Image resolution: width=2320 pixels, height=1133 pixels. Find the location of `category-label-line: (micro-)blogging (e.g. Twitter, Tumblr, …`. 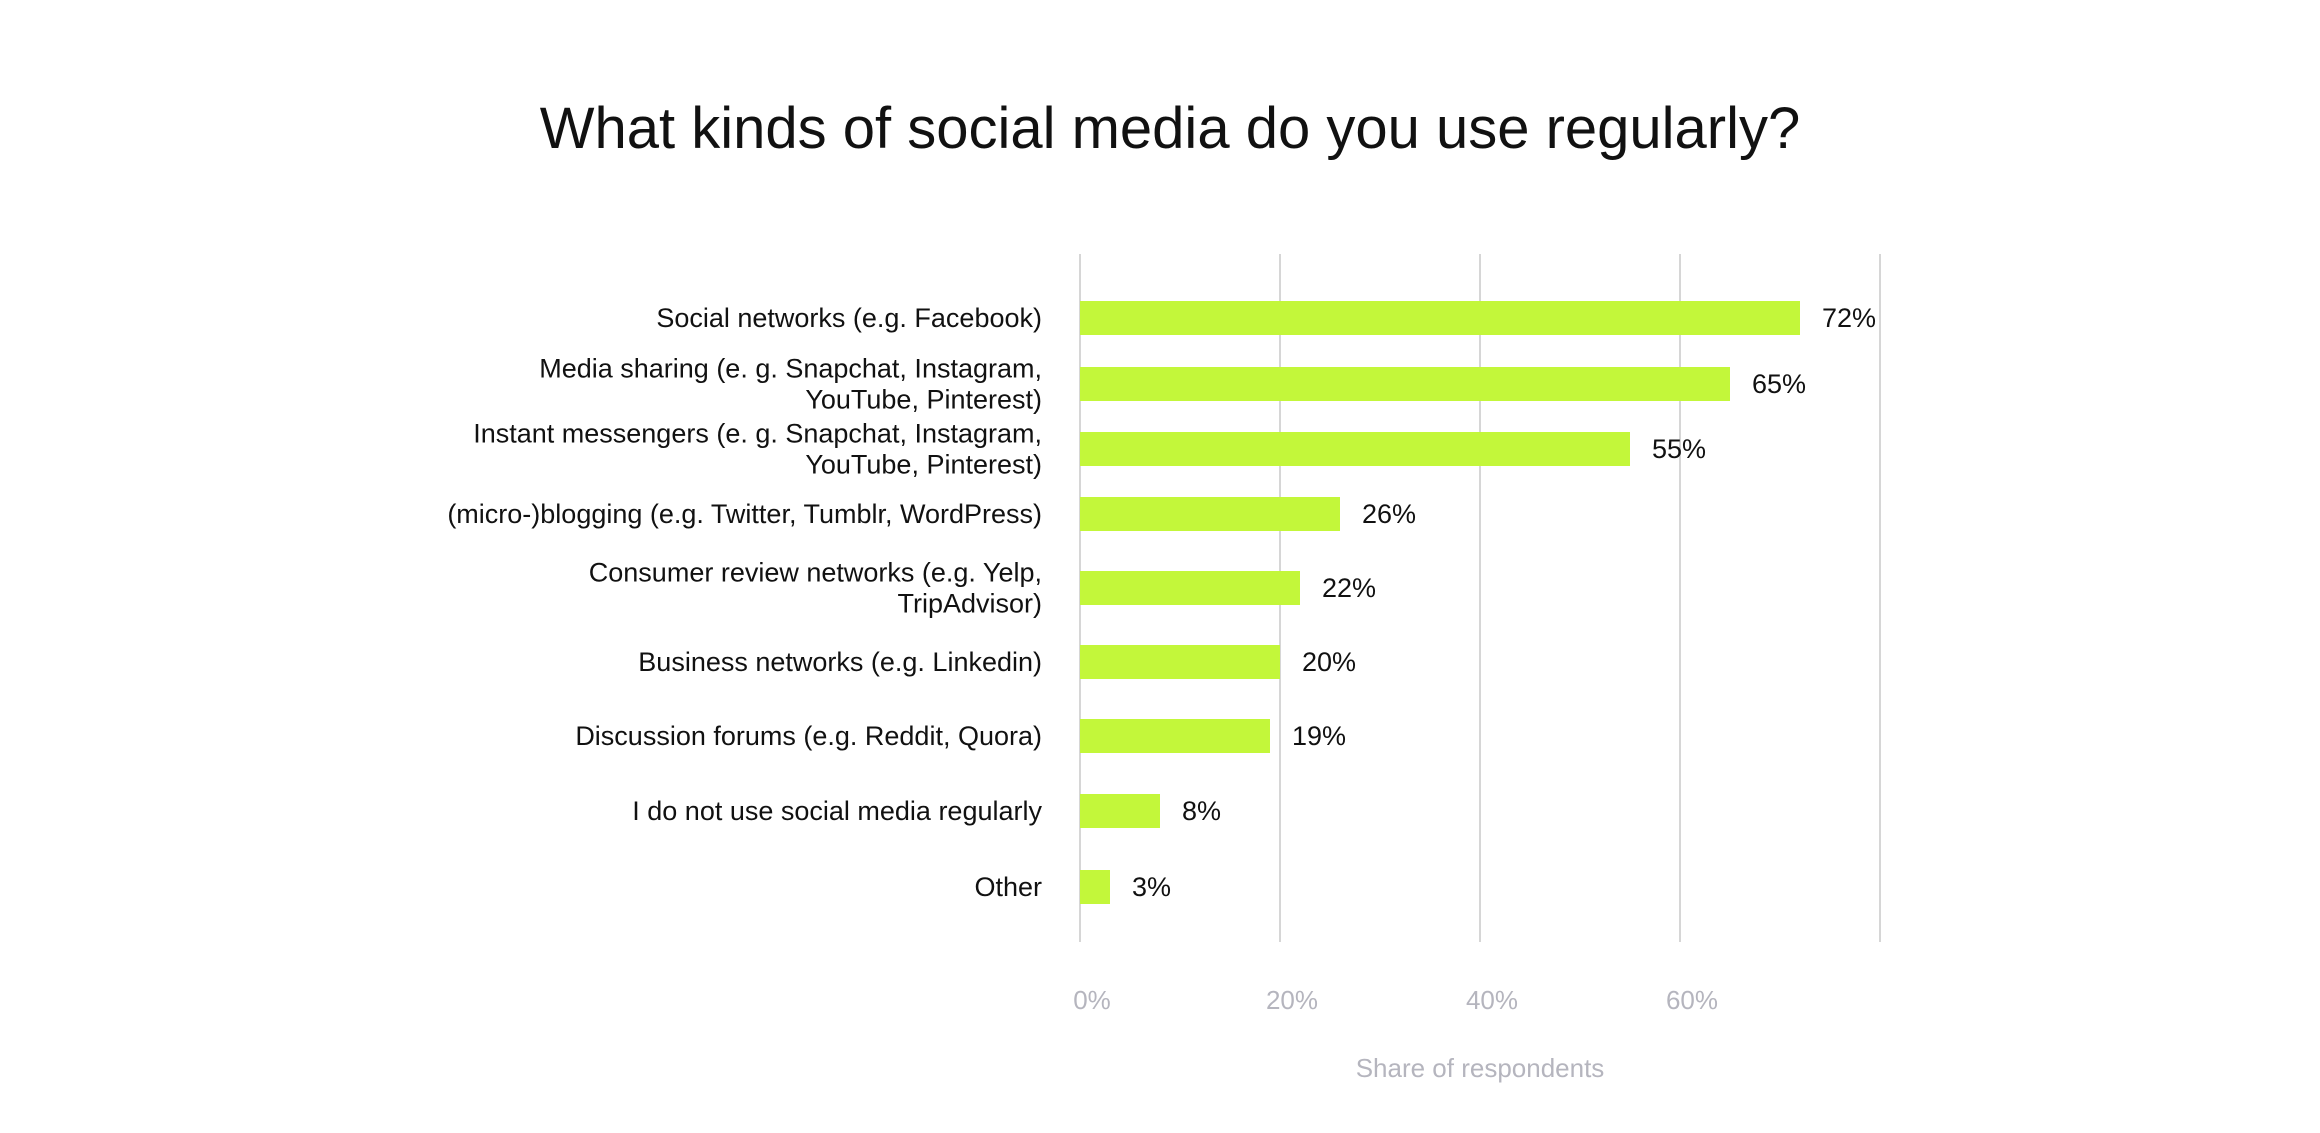

category-label-line: (micro-)blogging (e.g. Twitter, Tumblr, … is located at coordinates (744, 514).